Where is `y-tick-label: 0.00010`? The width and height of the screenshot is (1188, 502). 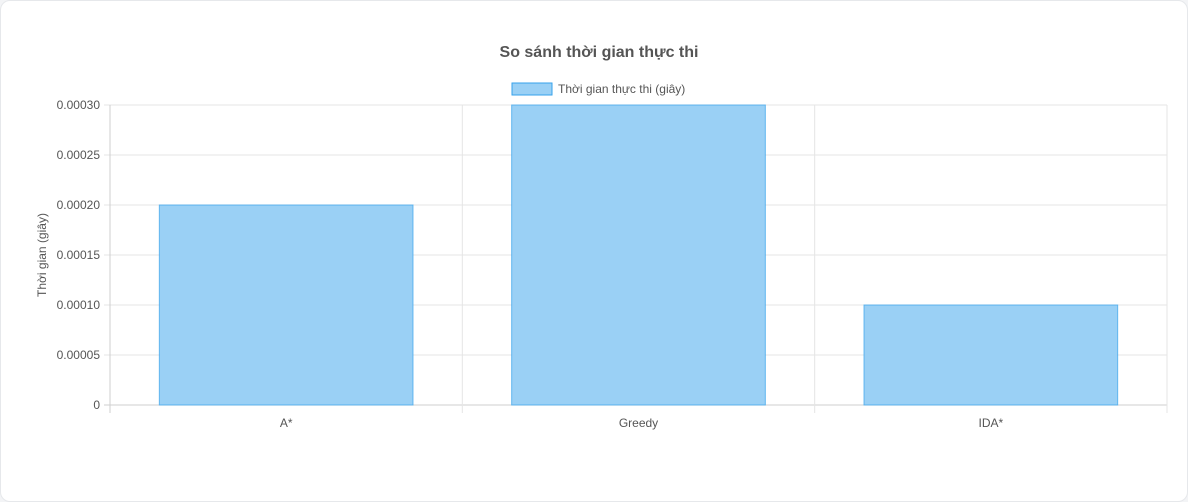 y-tick-label: 0.00010 is located at coordinates (79, 305).